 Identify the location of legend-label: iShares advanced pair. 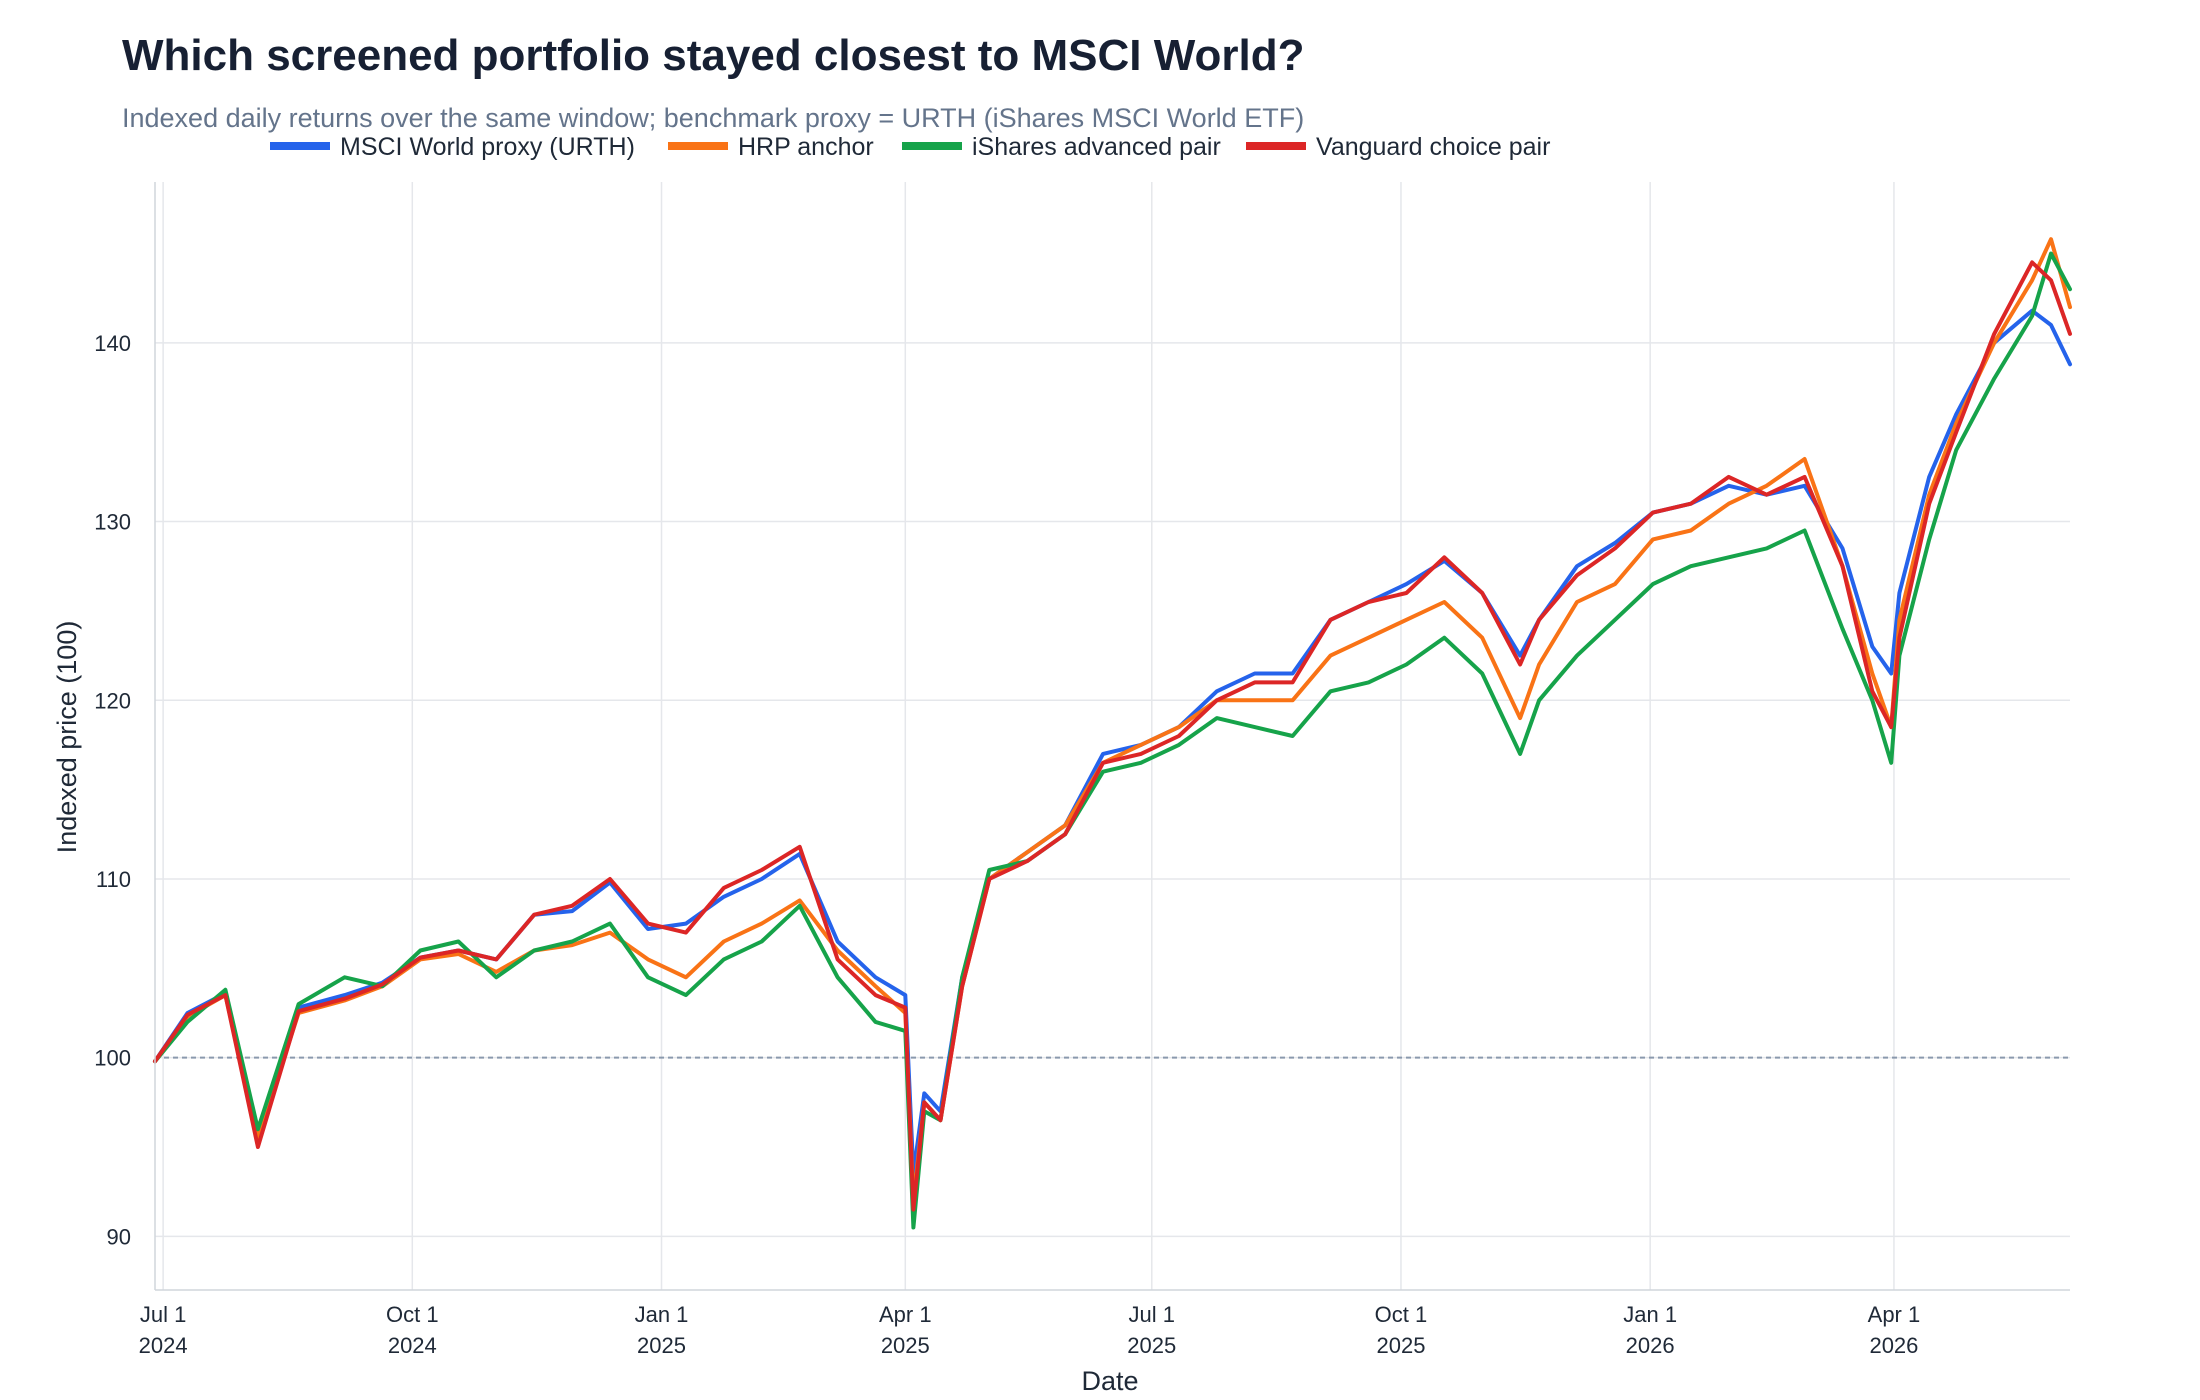
(1096, 147).